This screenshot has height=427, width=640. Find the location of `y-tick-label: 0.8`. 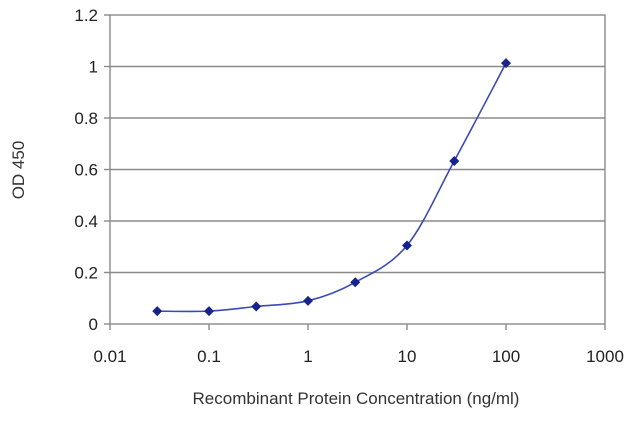

y-tick-label: 0.8 is located at coordinates (86, 118).